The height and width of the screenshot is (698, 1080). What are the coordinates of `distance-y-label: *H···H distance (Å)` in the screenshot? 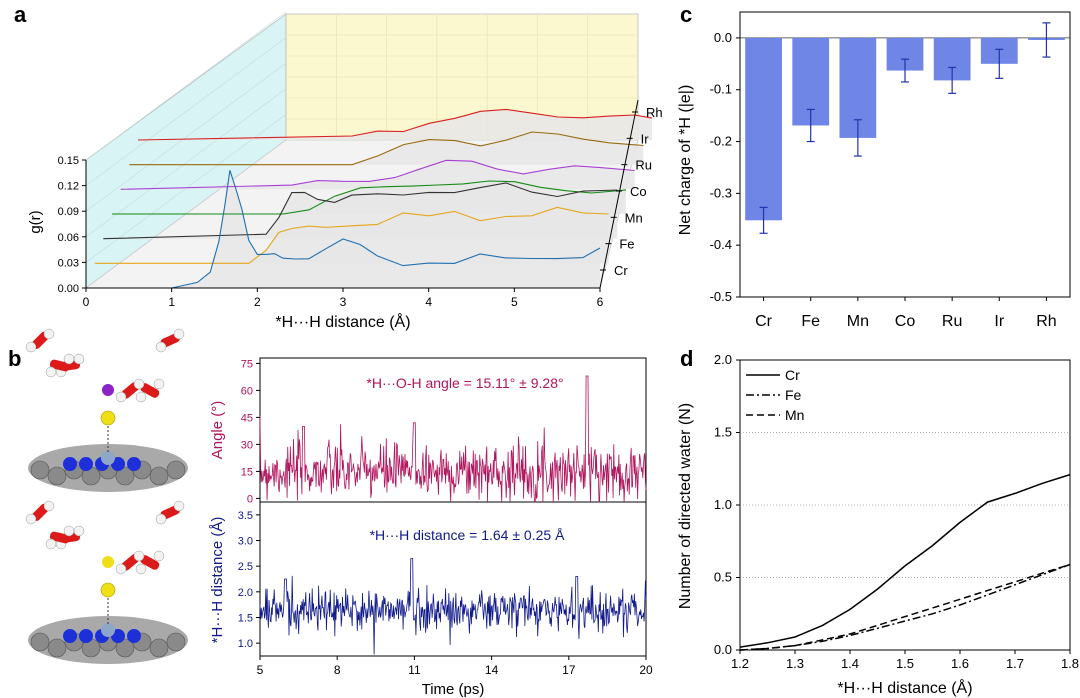 It's located at (217, 580).